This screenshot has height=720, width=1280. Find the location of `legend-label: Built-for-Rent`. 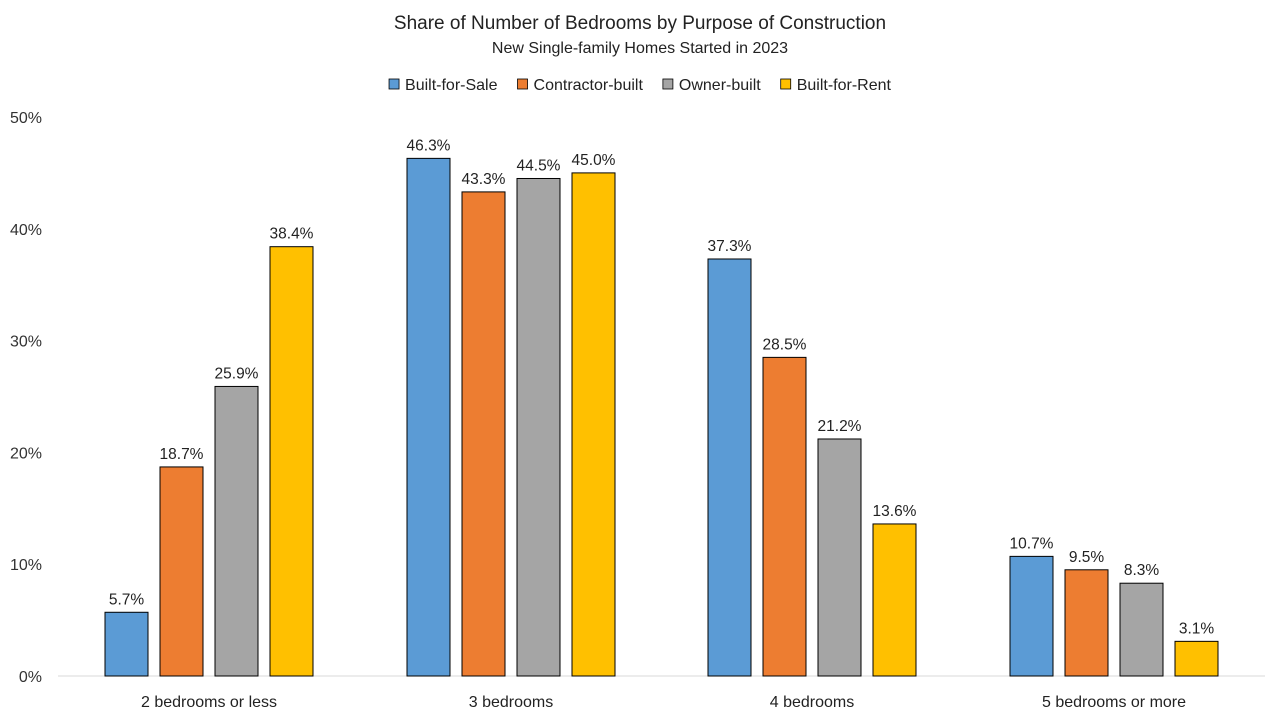

legend-label: Built-for-Rent is located at coordinates (844, 85).